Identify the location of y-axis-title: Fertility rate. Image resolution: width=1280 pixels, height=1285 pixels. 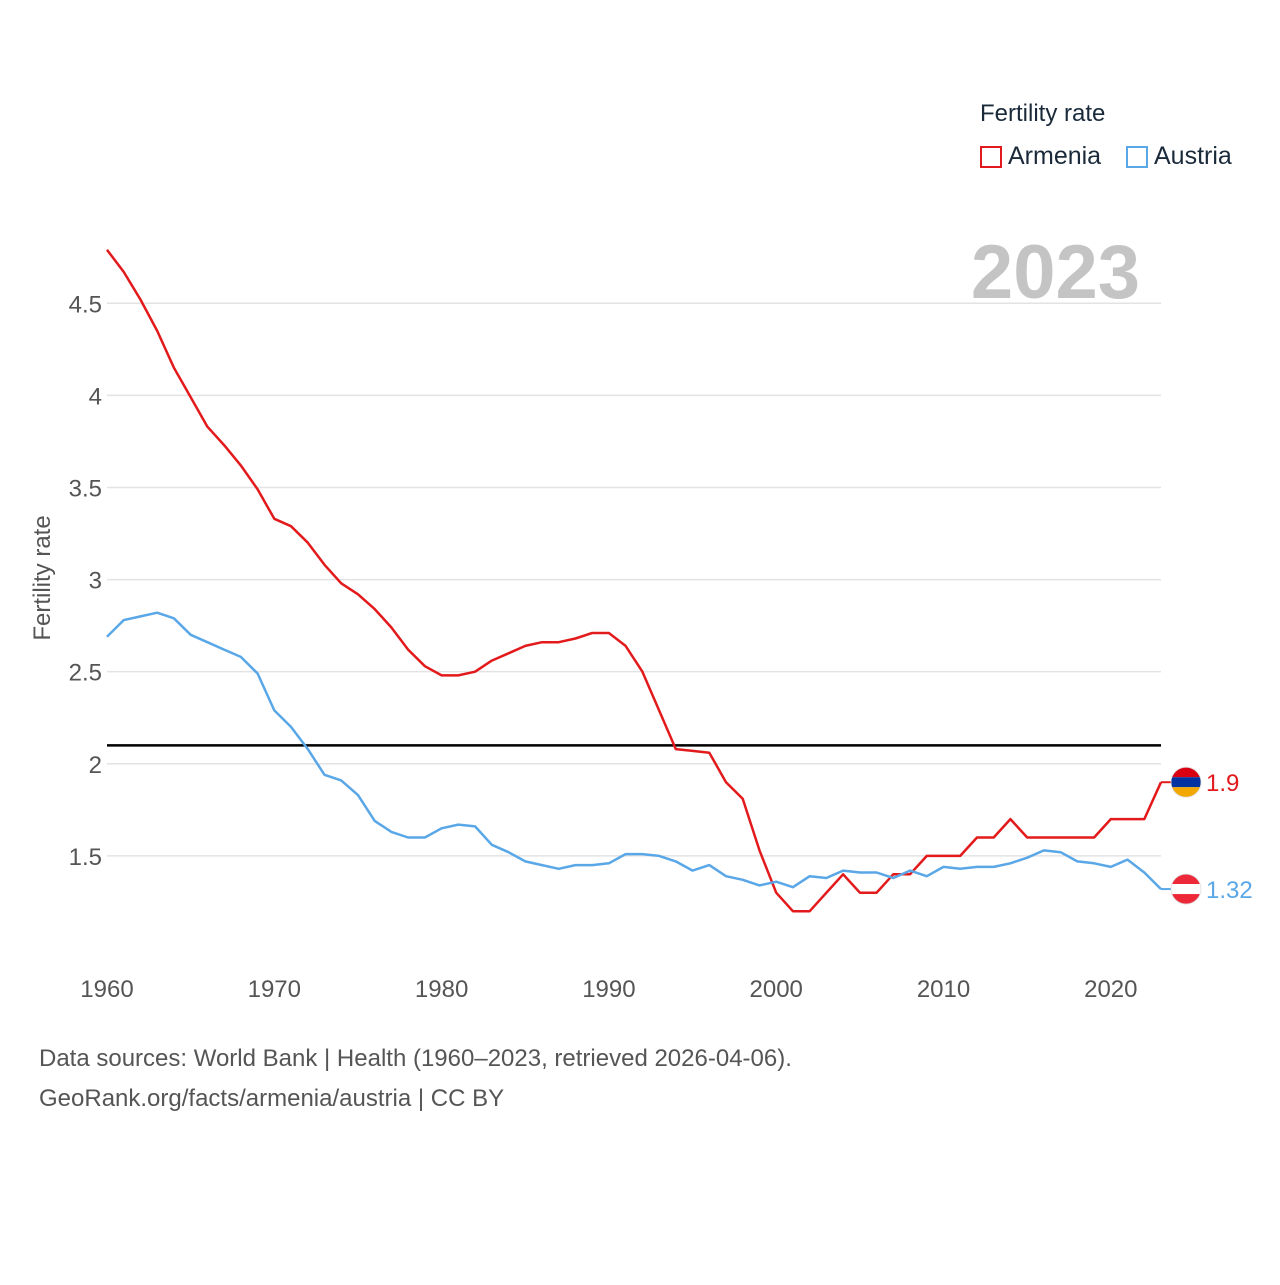
(42, 577).